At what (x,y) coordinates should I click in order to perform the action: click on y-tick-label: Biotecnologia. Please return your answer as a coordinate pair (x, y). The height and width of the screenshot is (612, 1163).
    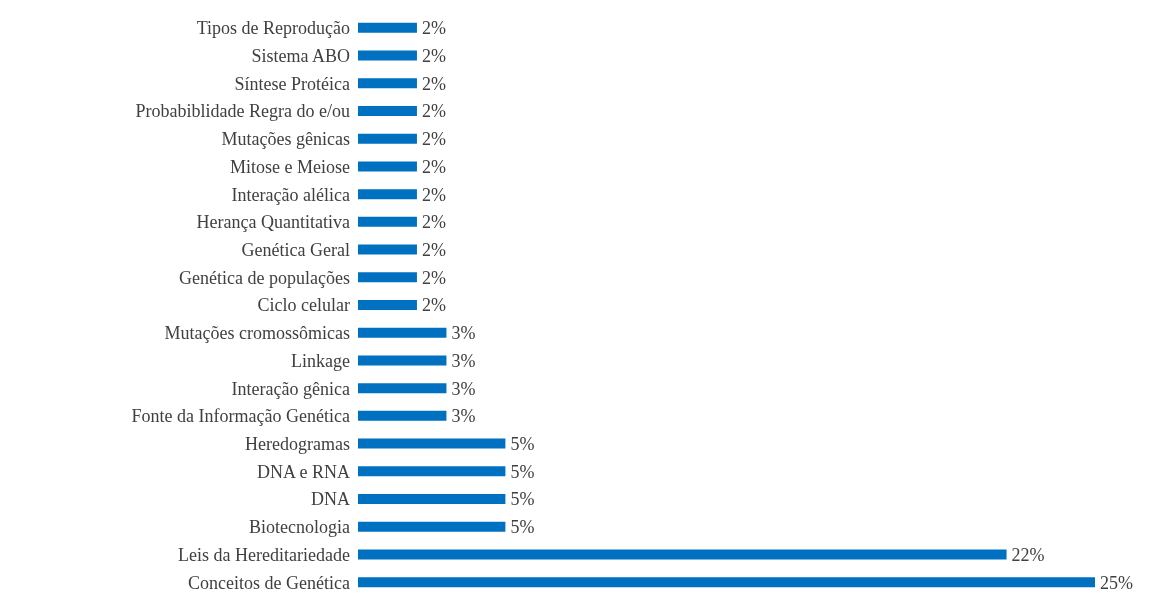
    Looking at the image, I should click on (299, 527).